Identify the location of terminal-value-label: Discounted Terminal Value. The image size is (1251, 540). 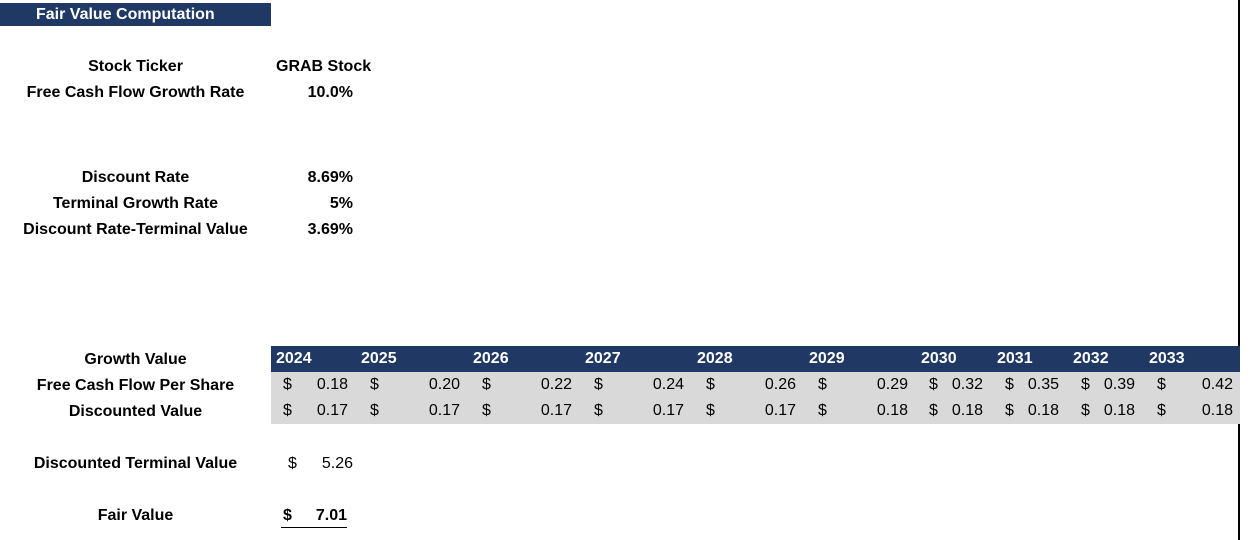
(135, 463).